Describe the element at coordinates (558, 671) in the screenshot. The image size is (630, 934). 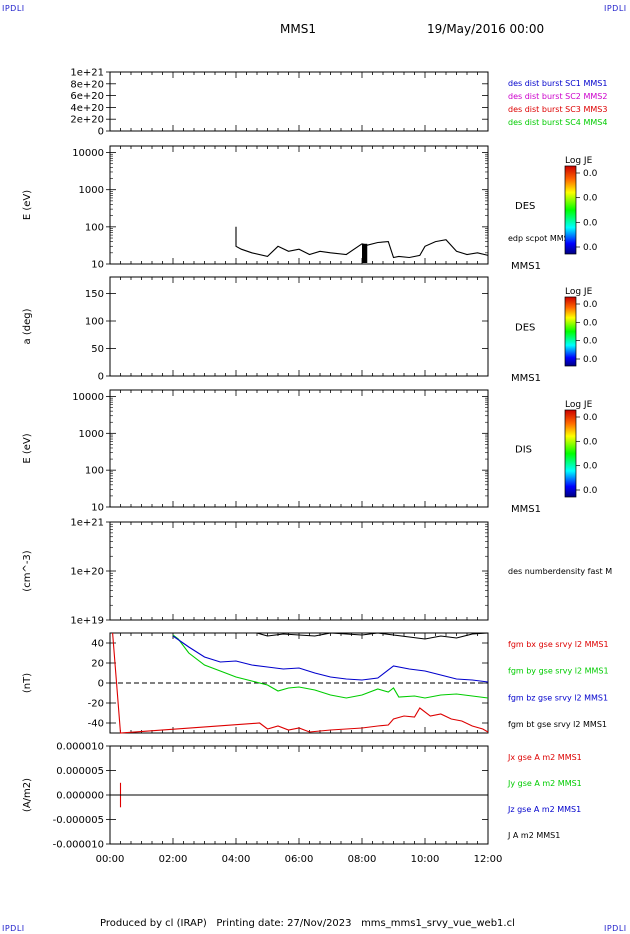
I see `legend-entry: fgm by gse srvy l2 MMS1` at that location.